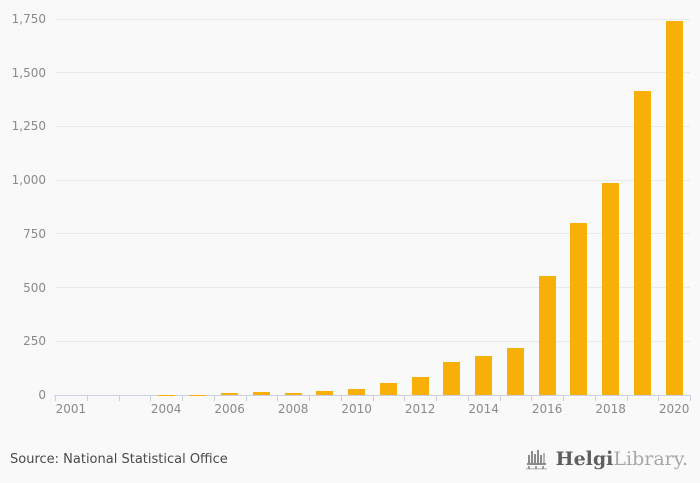 The width and height of the screenshot is (700, 483). Describe the element at coordinates (642, 242) in the screenshot. I see `bar-2019` at that location.